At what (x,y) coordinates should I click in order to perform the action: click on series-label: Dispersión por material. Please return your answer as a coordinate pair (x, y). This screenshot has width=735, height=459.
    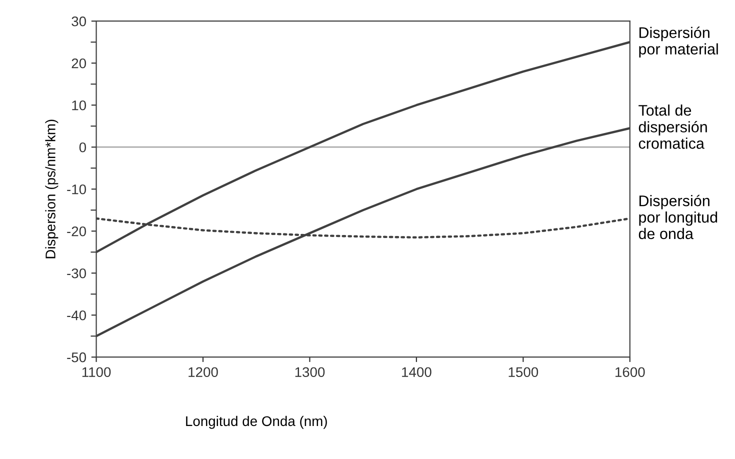
    Looking at the image, I should click on (678, 42).